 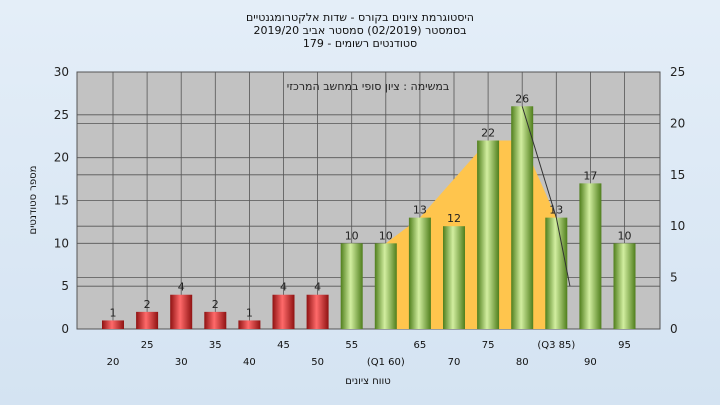 I want to click on x-tick-60: (Q1 60), so click(x=386, y=362).